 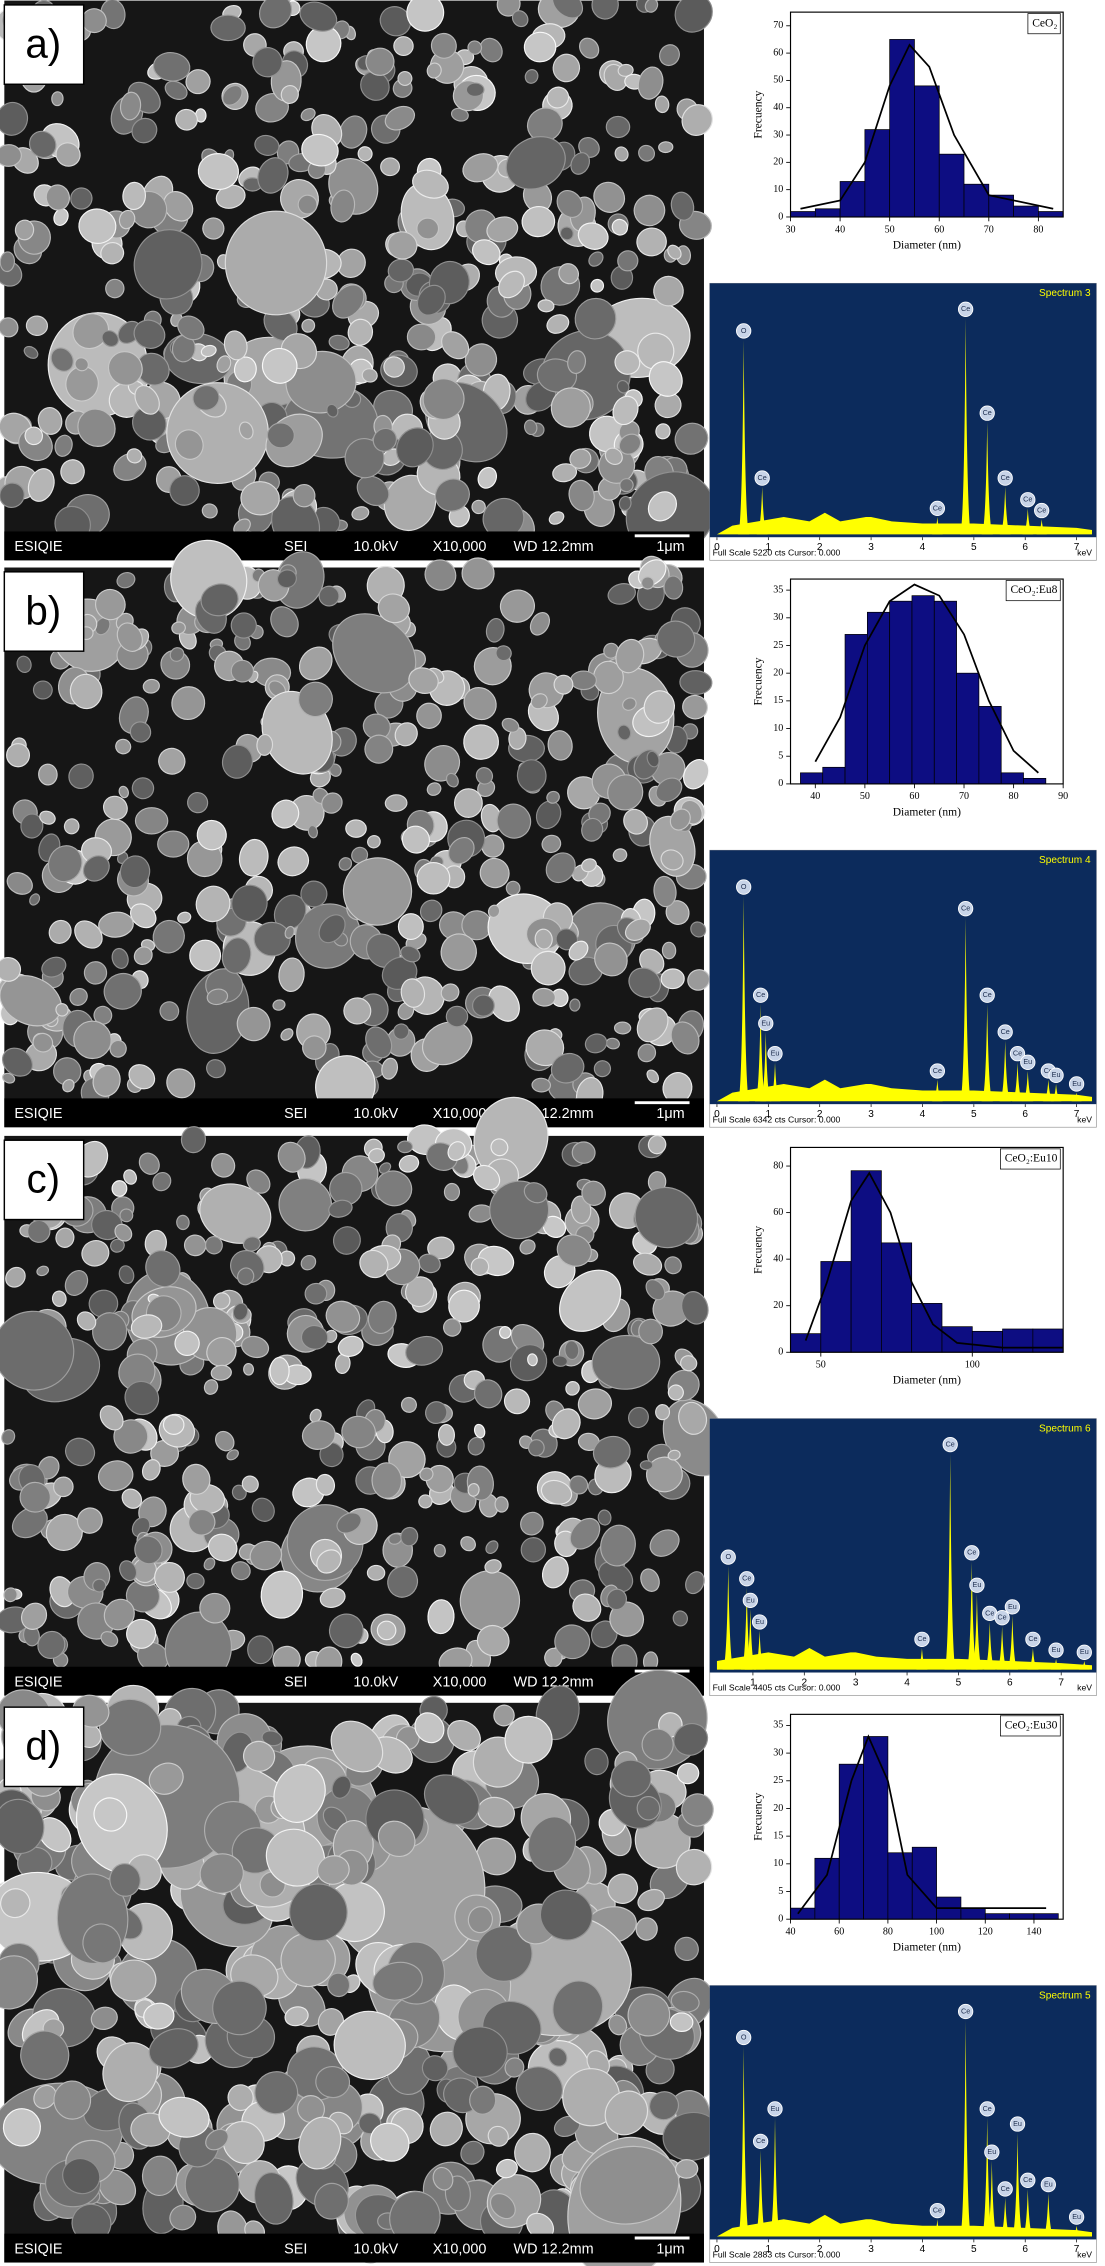 I want to click on y-tick-label: 5, so click(x=780, y=1891).